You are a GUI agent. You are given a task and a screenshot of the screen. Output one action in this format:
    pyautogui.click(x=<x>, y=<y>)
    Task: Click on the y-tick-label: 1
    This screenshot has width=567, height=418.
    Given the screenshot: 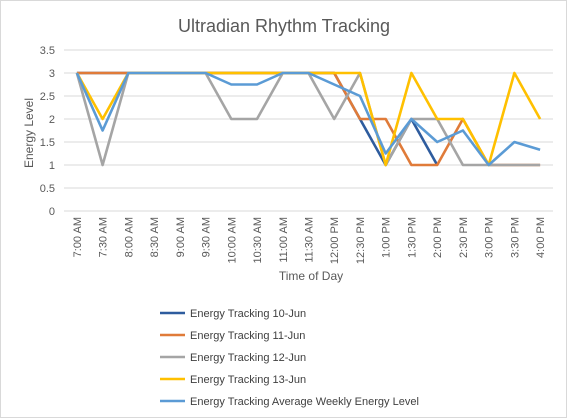 What is the action you would take?
    pyautogui.click(x=52, y=166)
    